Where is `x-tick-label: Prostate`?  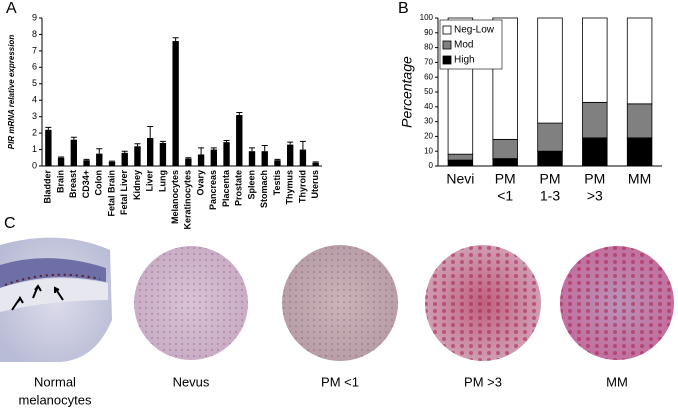
x-tick-label: Prostate is located at coordinates (239, 188).